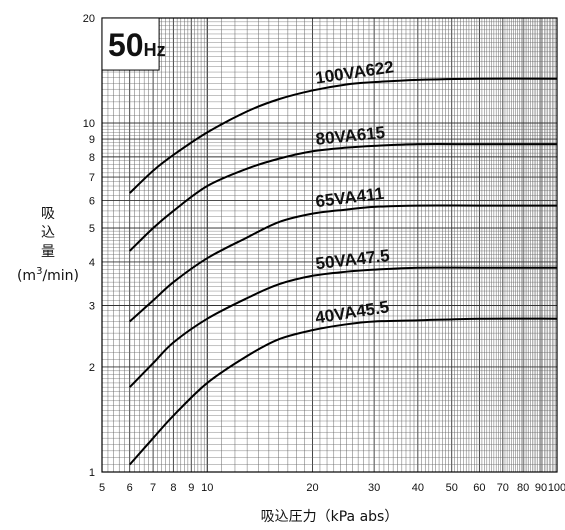  I want to click on x-tick-label: 50, so click(452, 488).